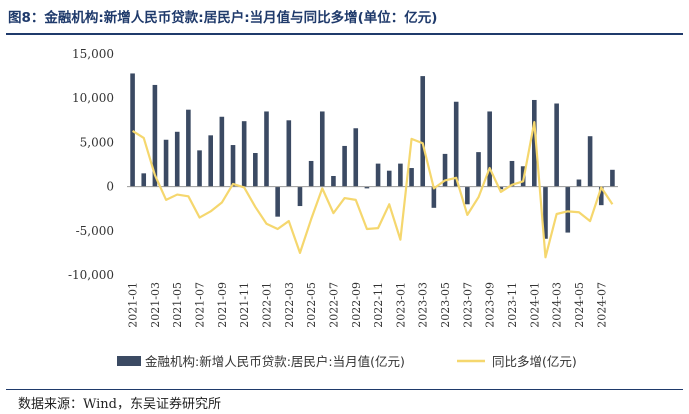 The height and width of the screenshot is (414, 689). What do you see at coordinates (129, 361) in the screenshot?
I see `legend-bar-swatch` at bounding box center [129, 361].